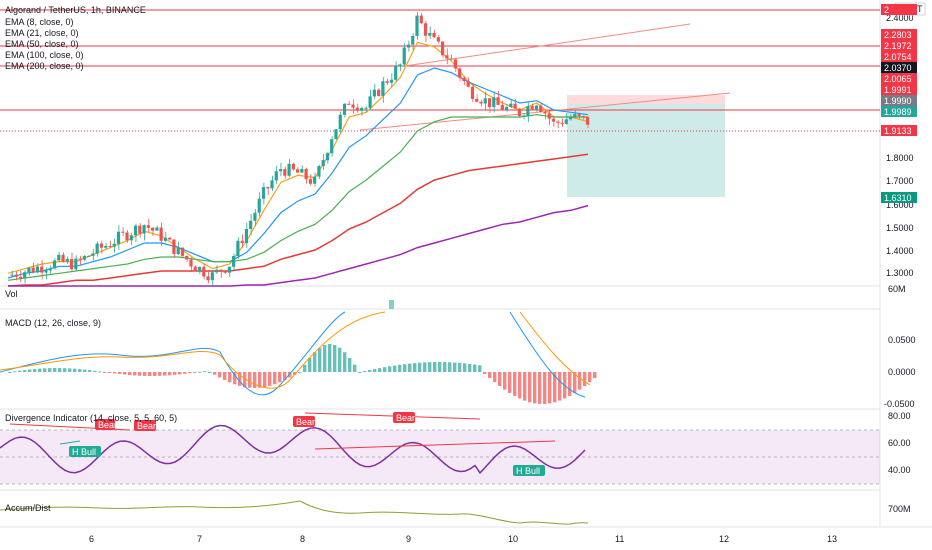 The width and height of the screenshot is (932, 550). Describe the element at coordinates (42, 44) in the screenshot. I see `indicator-ema-50: EMA (50, close, 0)` at that location.